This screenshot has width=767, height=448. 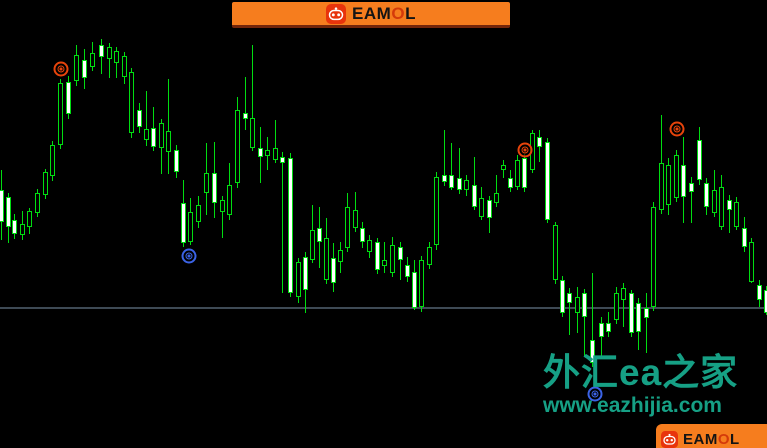 I want to click on baseline, so click(x=383, y=308).